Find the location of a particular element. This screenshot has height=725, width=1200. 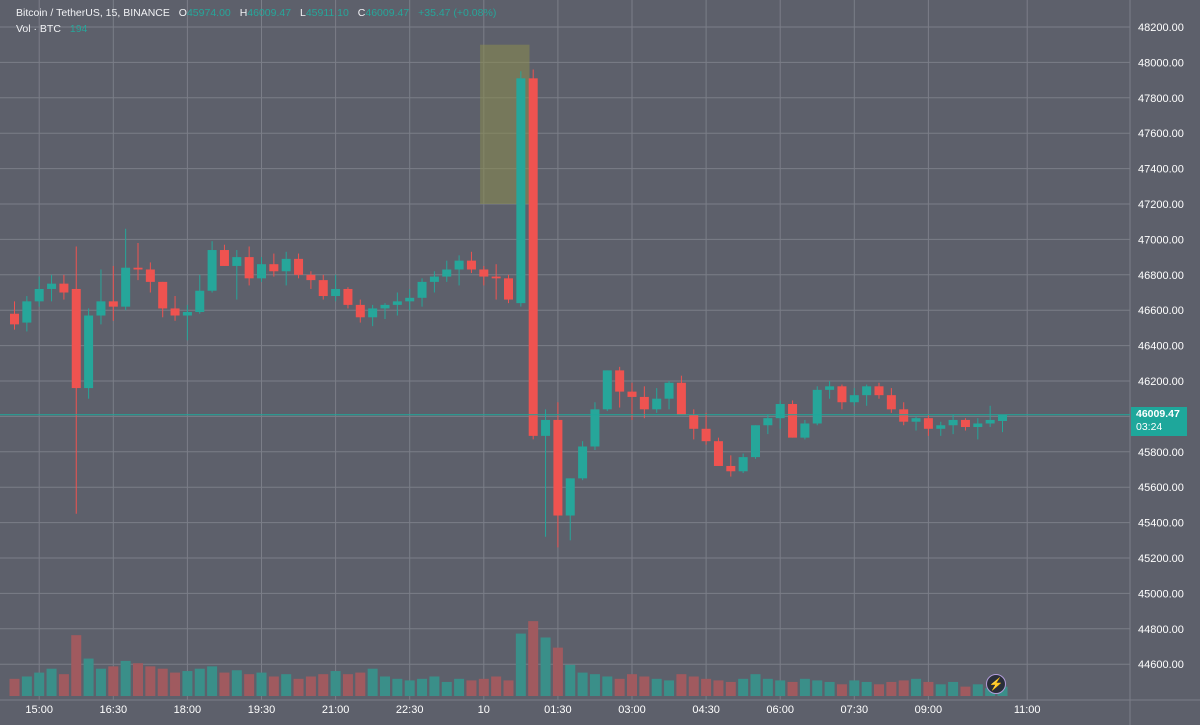

legend-volume-label: Vol · BTC is located at coordinates (38, 29).